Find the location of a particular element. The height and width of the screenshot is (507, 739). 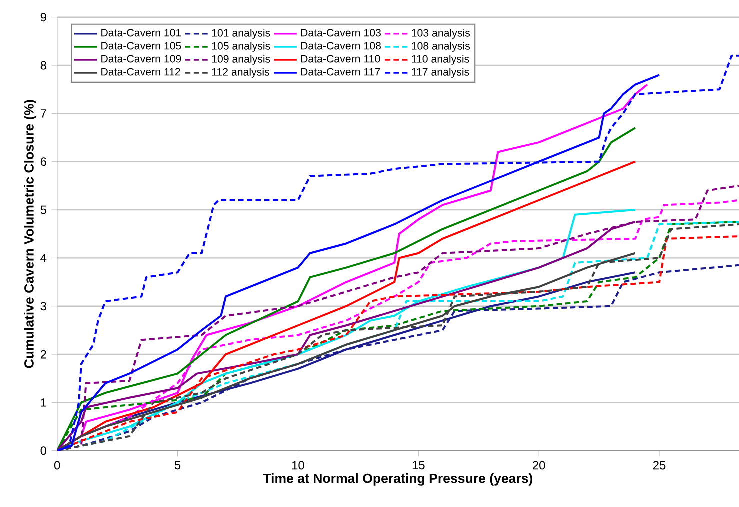

y-tick-label: 0 is located at coordinates (43, 451).